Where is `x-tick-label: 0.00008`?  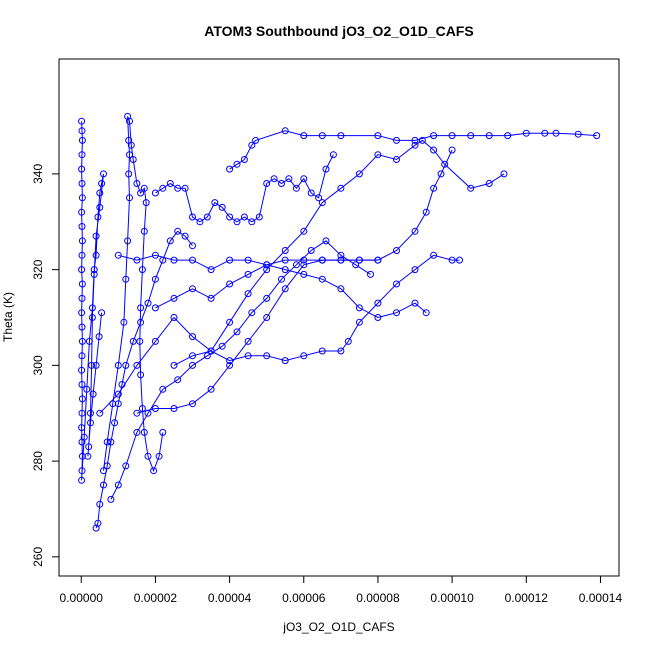
x-tick-label: 0.00008 is located at coordinates (378, 598).